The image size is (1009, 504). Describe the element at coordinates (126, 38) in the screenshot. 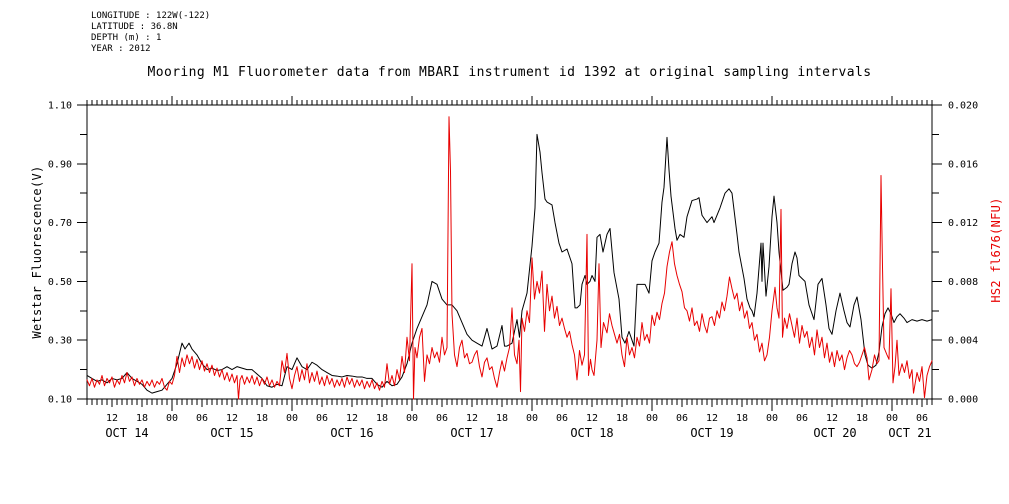

I see `info-depth: DEPTH (m) : 1` at that location.